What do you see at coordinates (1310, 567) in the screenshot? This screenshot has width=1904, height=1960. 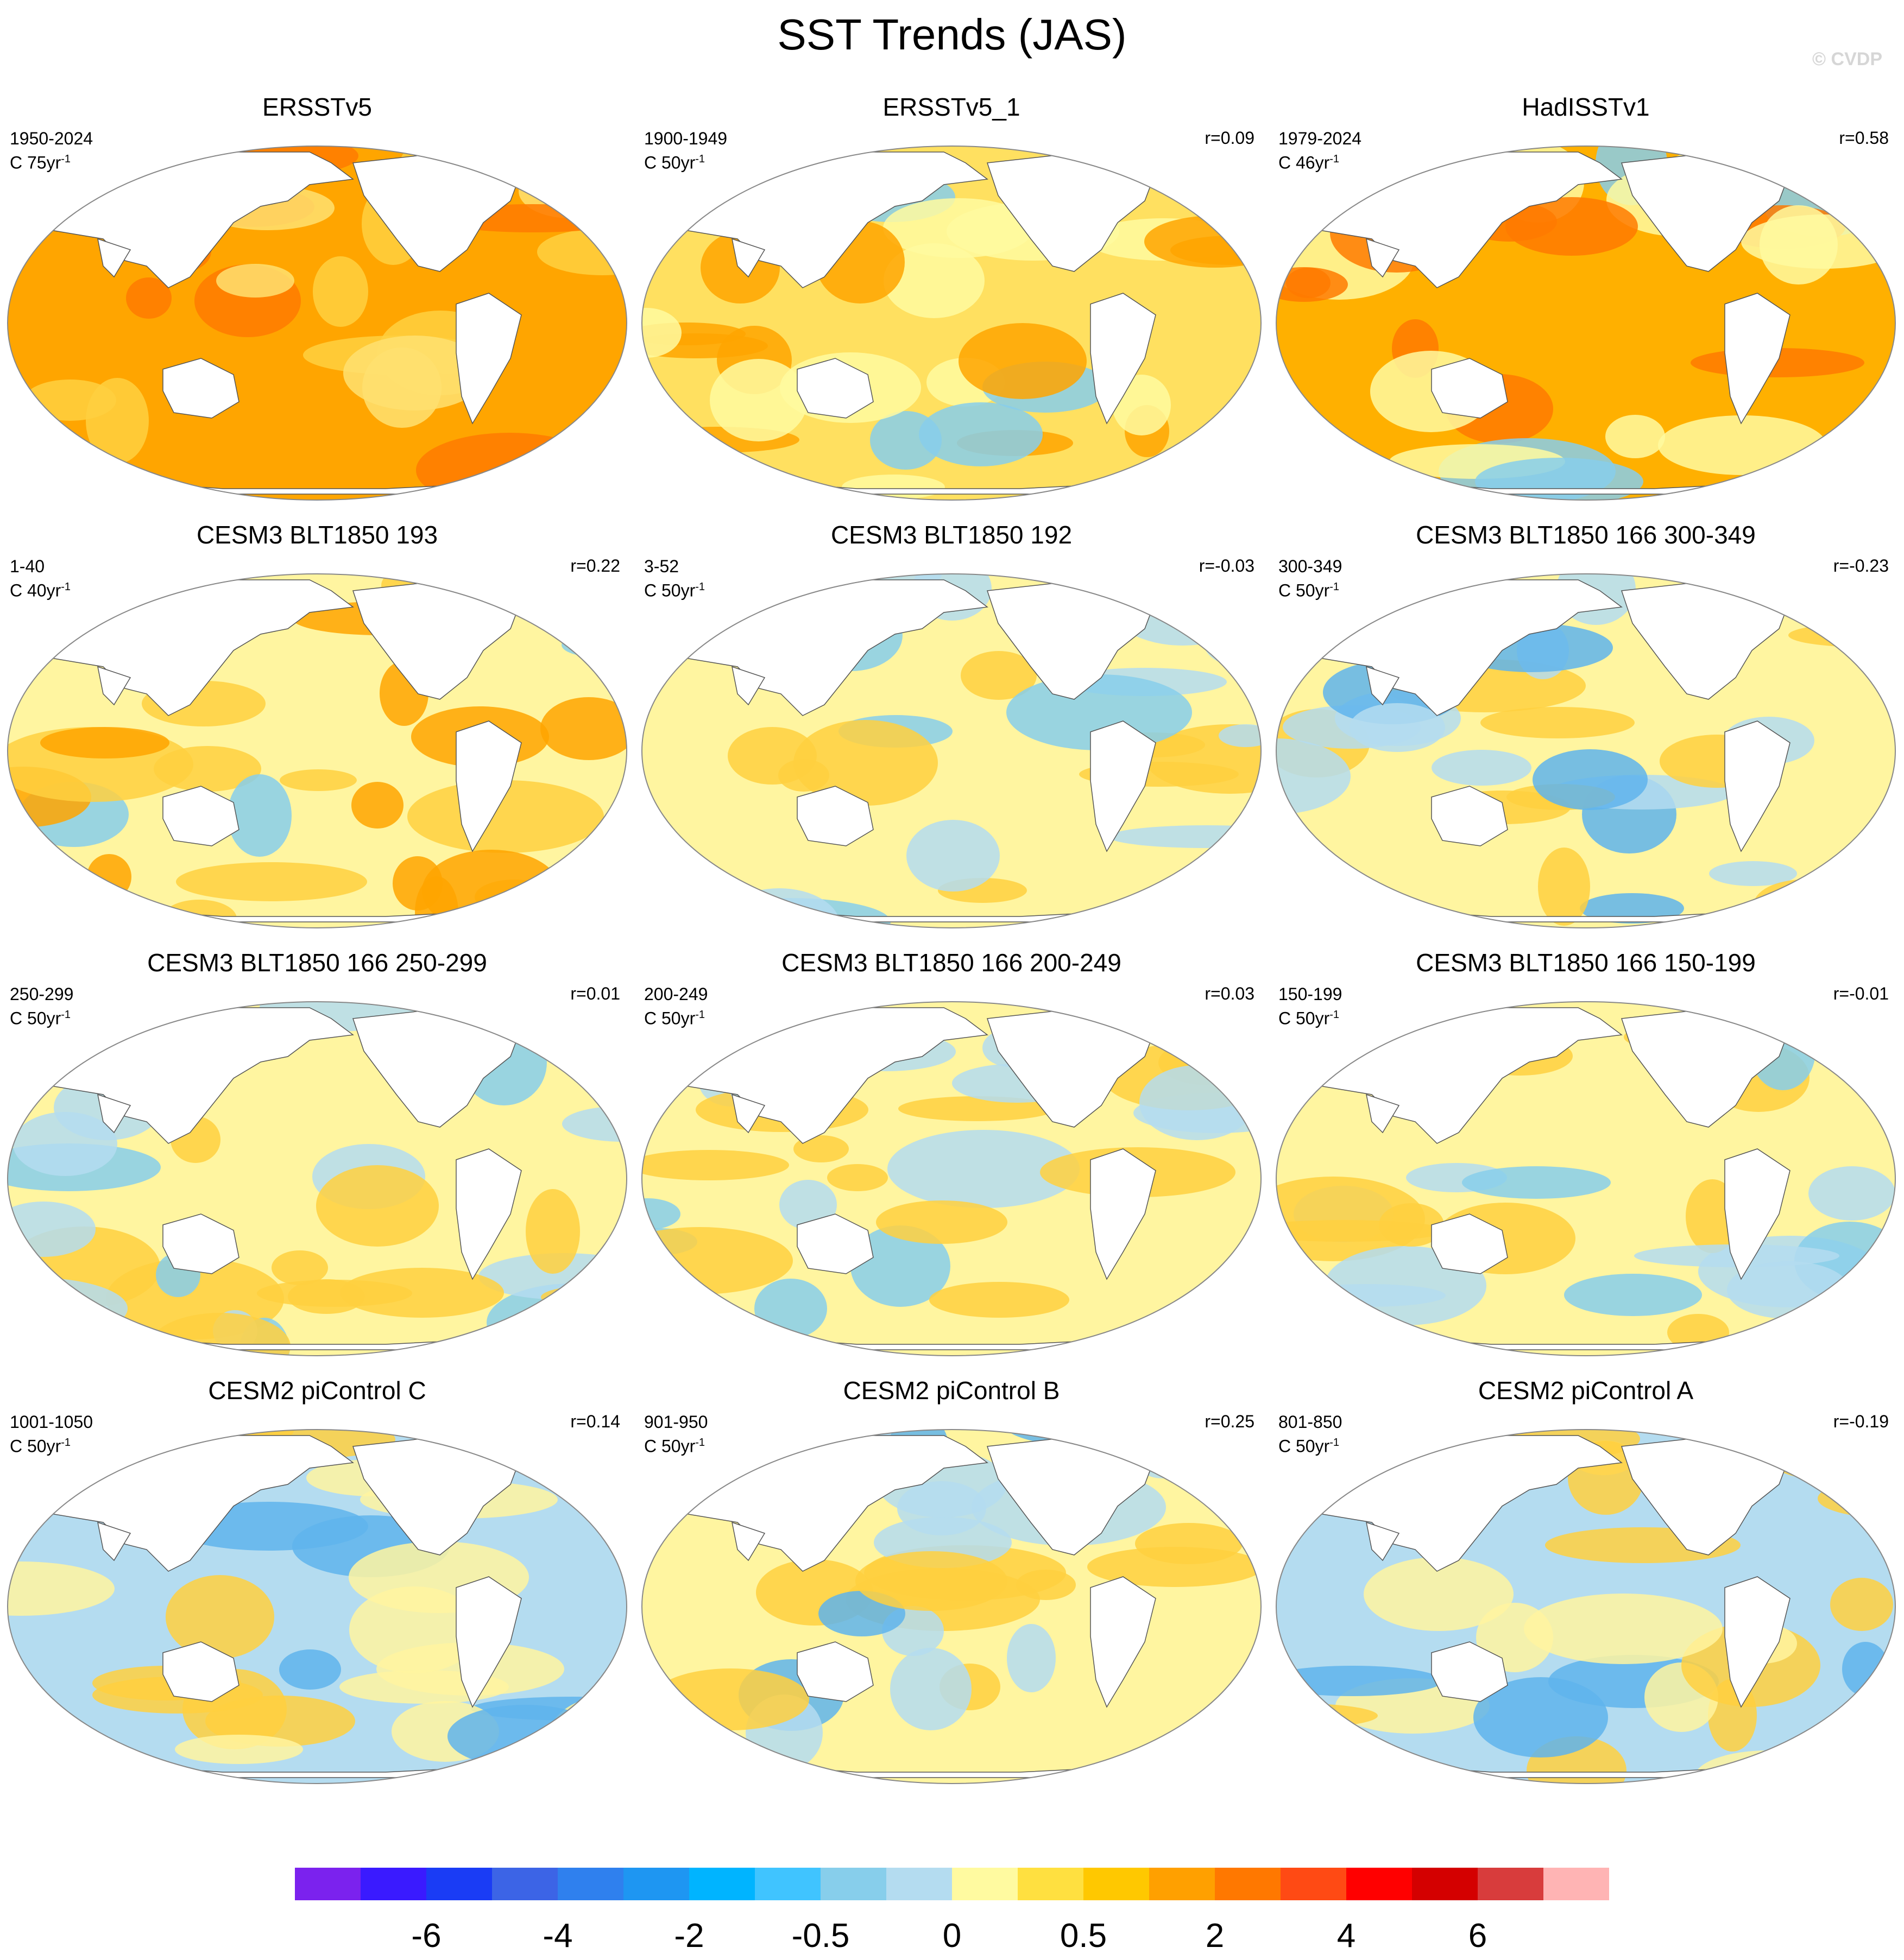 I see `panel-period: 300-349` at bounding box center [1310, 567].